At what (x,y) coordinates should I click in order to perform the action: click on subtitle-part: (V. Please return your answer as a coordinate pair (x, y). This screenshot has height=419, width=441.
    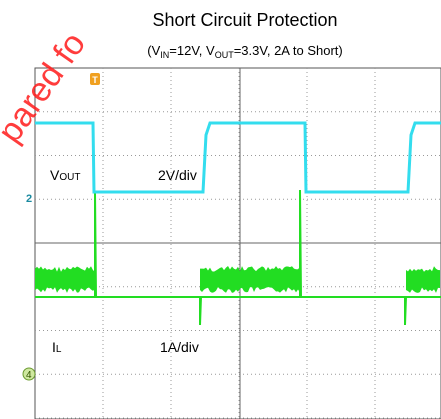
    Looking at the image, I should click on (153, 50).